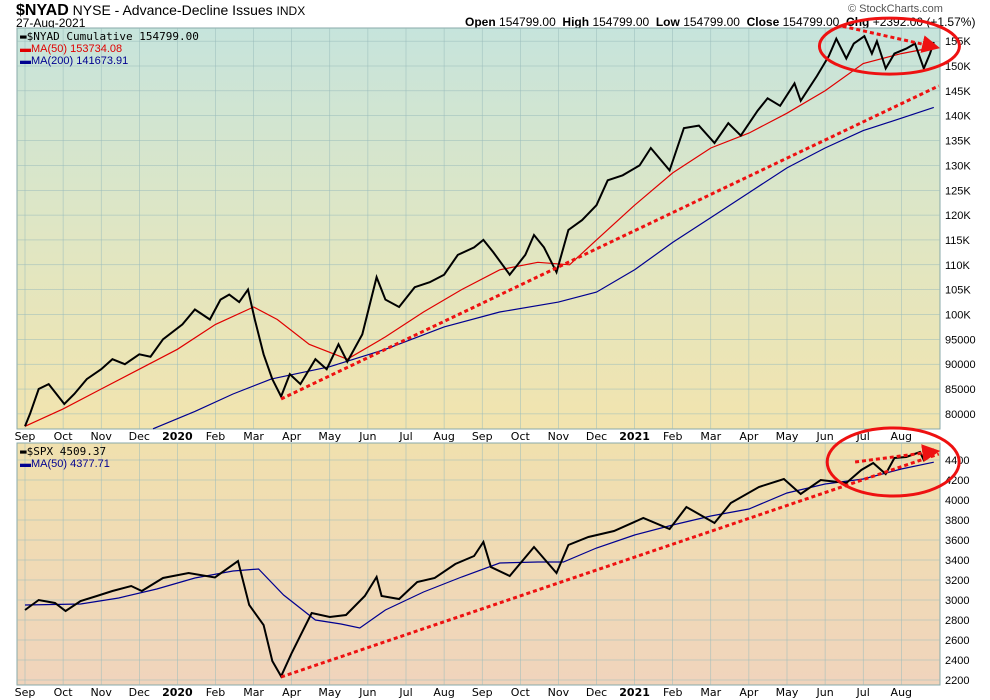 This screenshot has height=700, width=990. I want to click on low-label: Low, so click(667, 22).